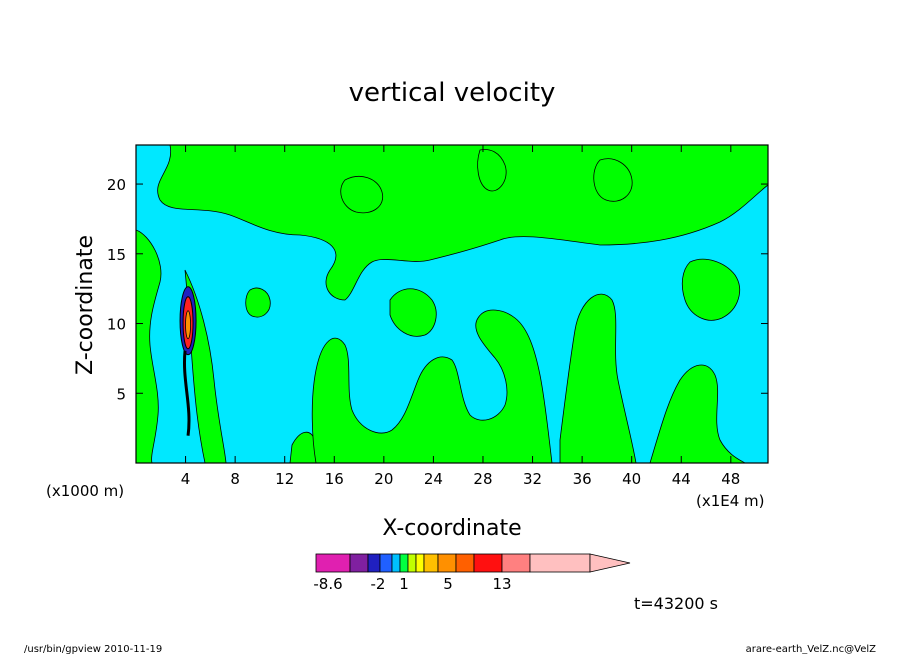 This screenshot has height=654, width=904. What do you see at coordinates (404, 584) in the screenshot?
I see `colorbar-label: 1` at bounding box center [404, 584].